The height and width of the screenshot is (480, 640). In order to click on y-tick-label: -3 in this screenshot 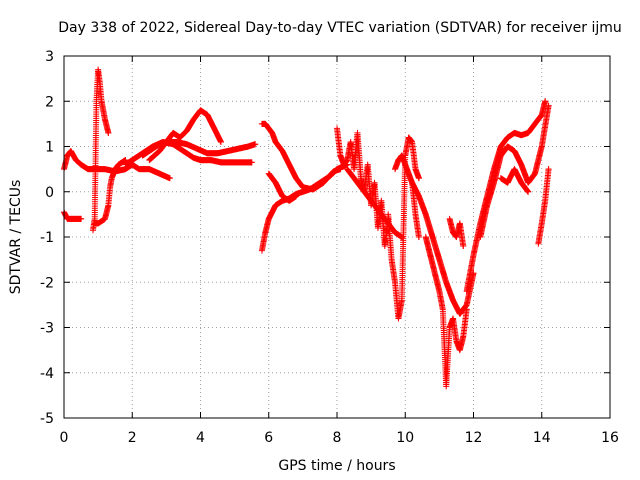, I will do `click(47, 329)`.